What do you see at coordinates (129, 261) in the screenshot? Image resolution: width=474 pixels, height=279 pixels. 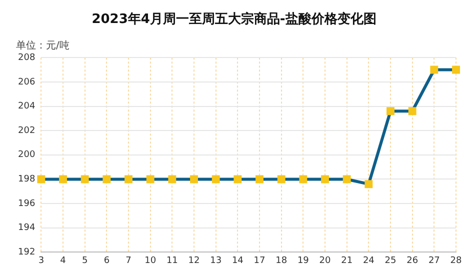 I see `x-tick-label: 7` at bounding box center [129, 261].